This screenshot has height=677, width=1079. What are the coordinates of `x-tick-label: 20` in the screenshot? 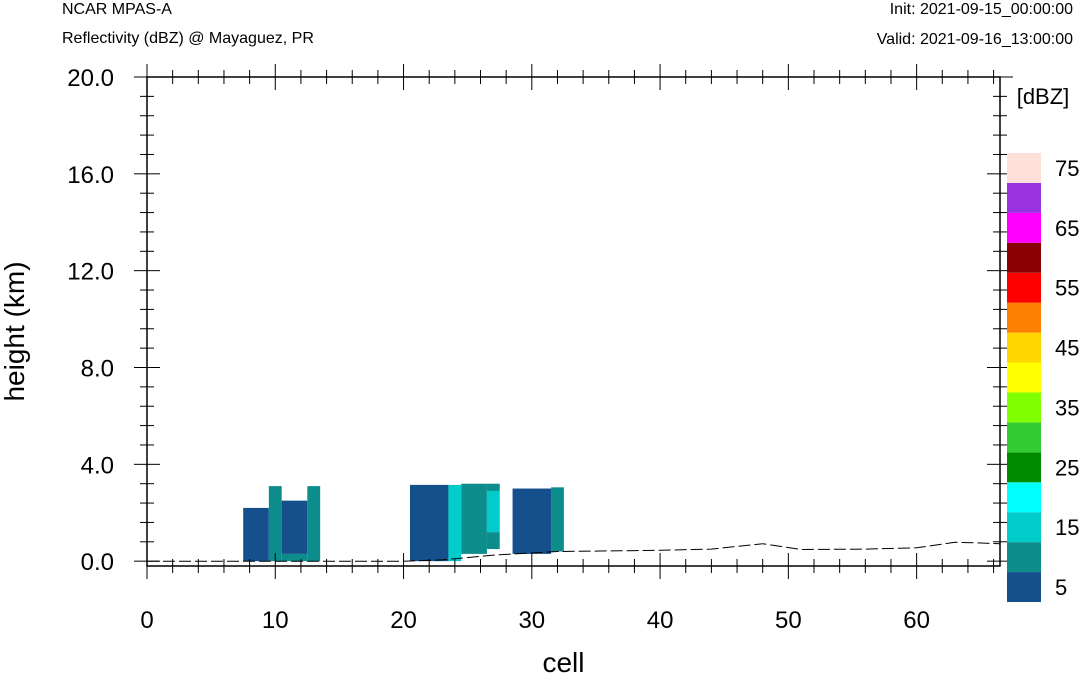 It's located at (403, 620).